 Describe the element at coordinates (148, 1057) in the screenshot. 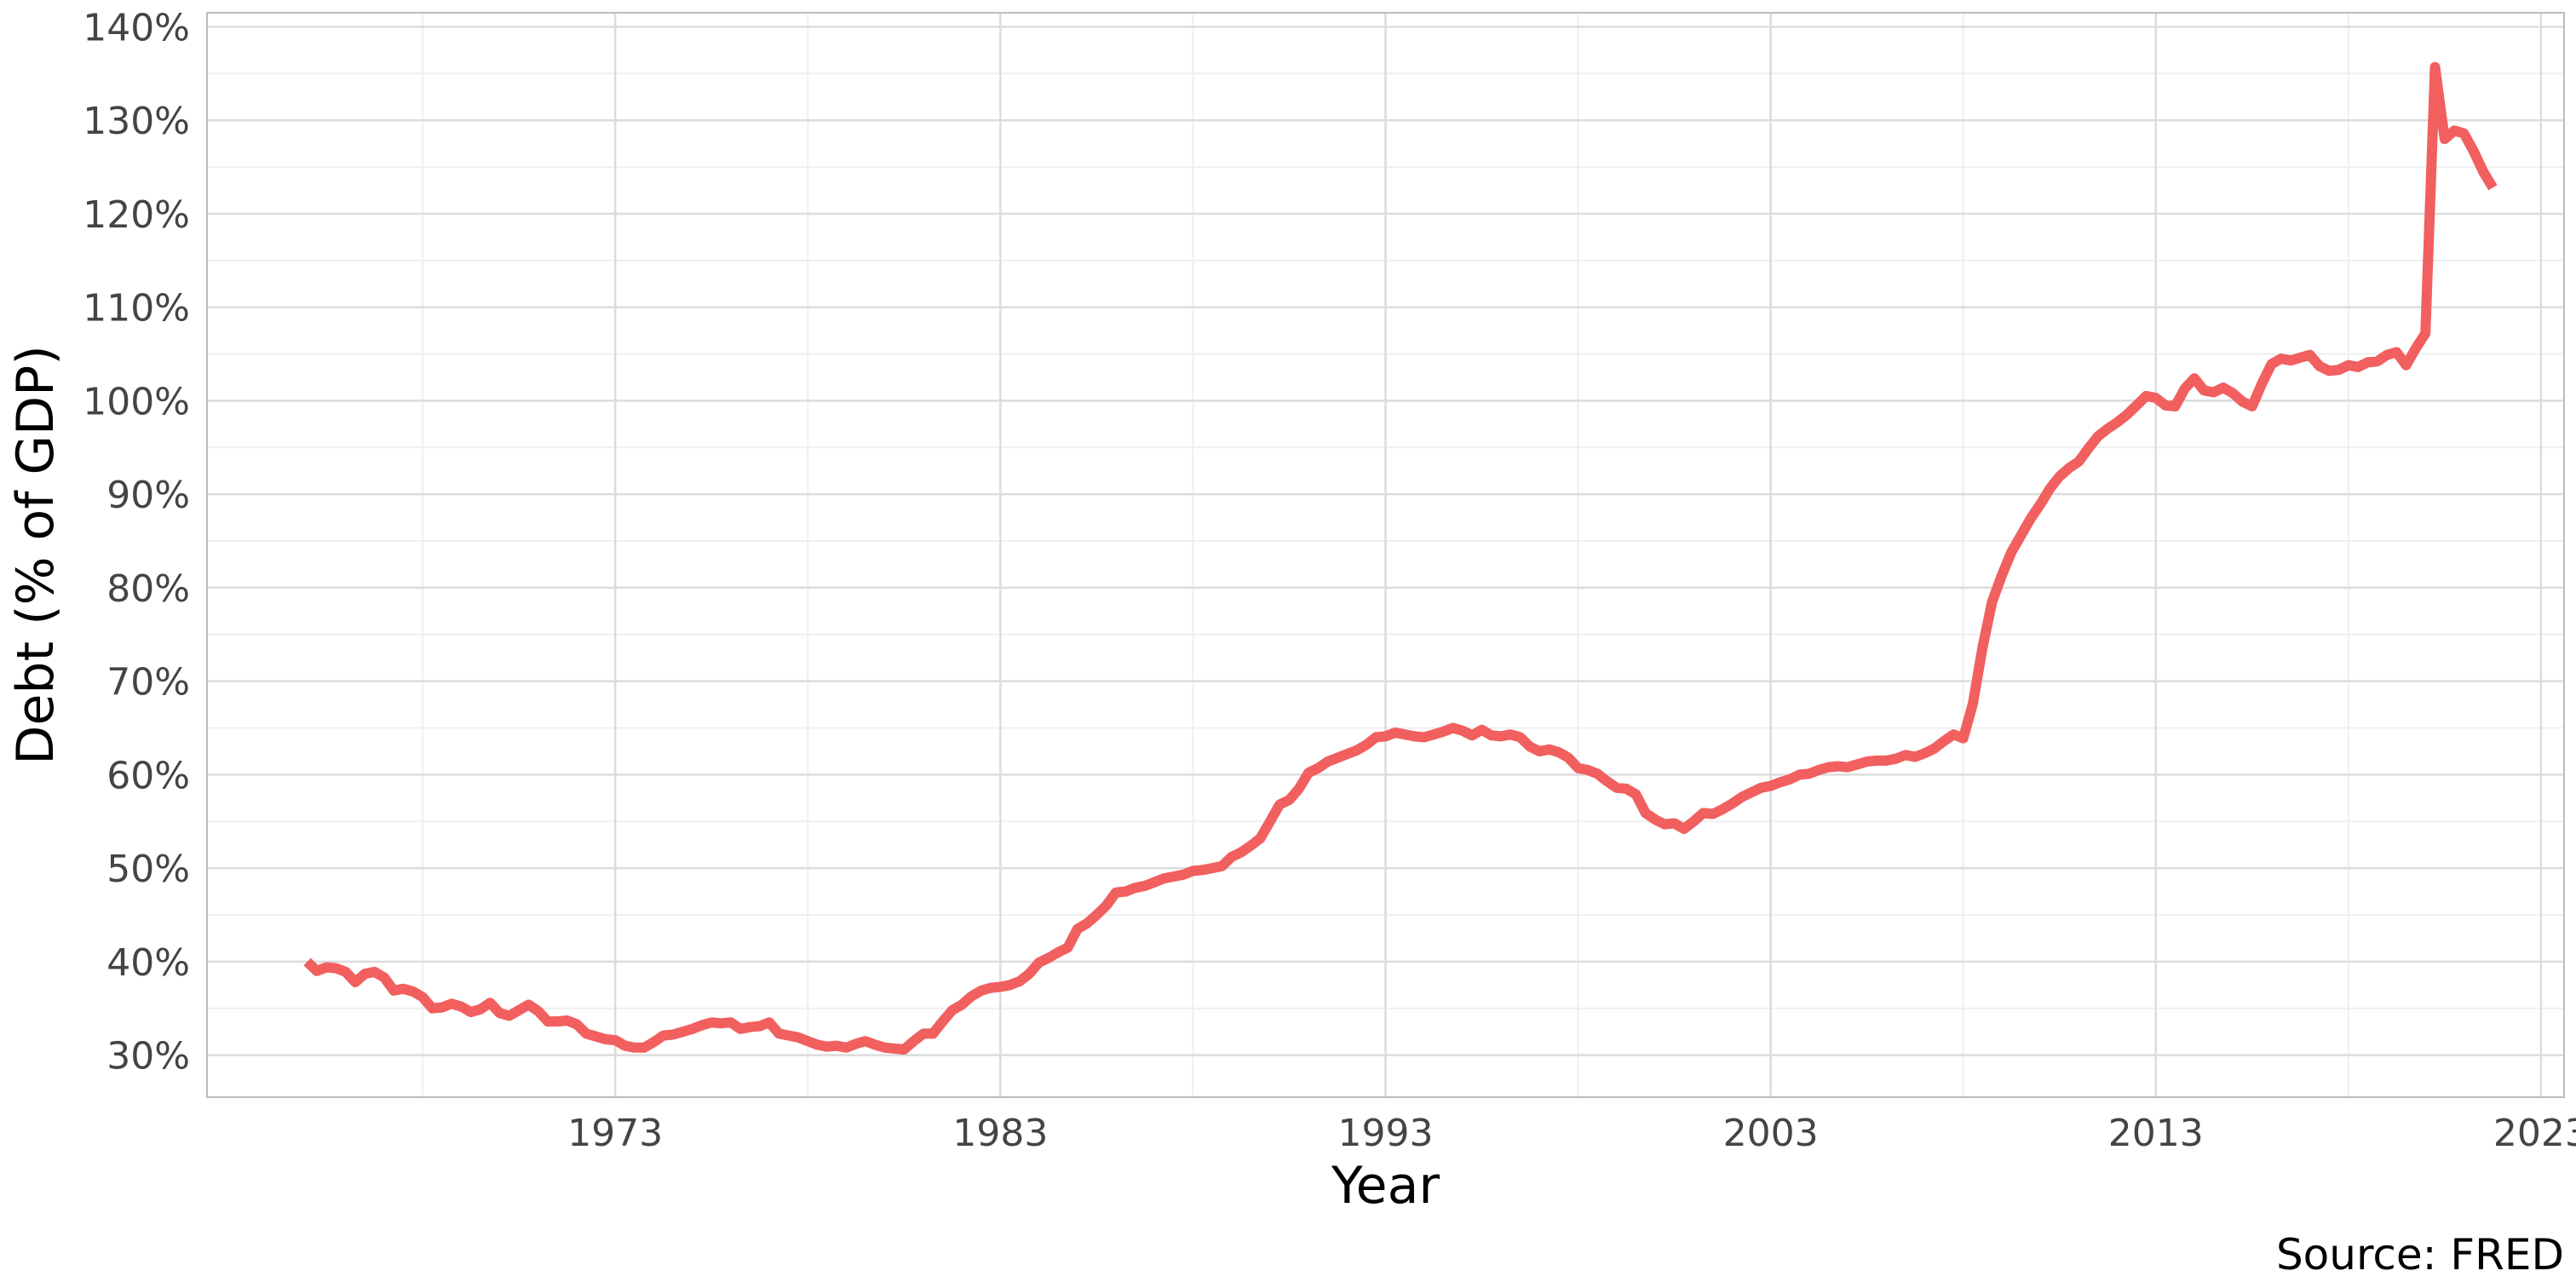

I see `y-tick-label: 30%` at that location.